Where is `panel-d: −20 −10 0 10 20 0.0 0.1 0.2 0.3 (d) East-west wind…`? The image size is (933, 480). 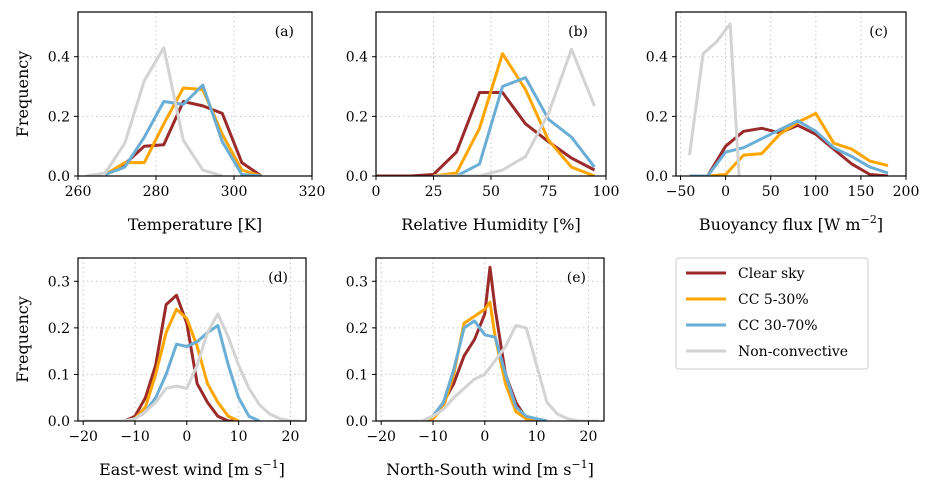
panel-d: −20 −10 0 10 20 0.0 0.1 0.2 0.3 (d) East-west wind… is located at coordinates (160, 368).